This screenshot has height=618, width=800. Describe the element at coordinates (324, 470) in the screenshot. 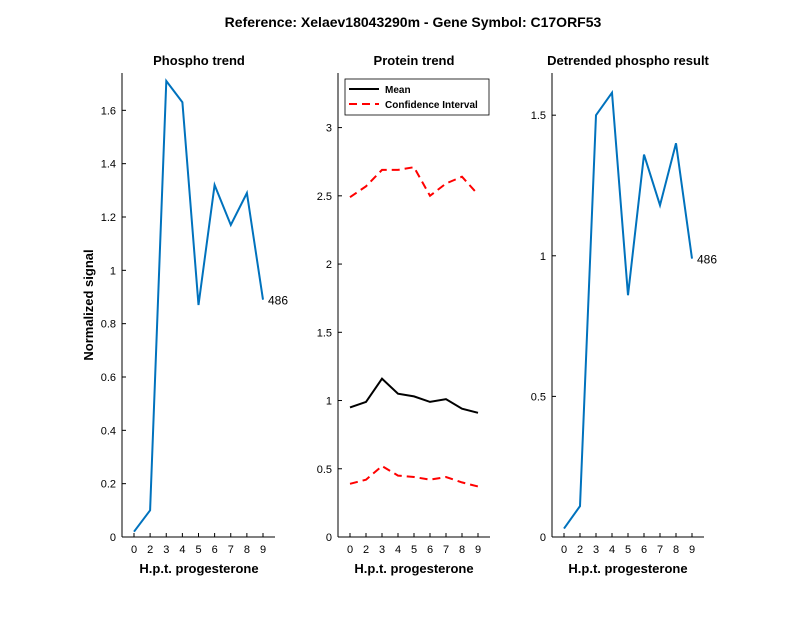

I see `protein-trend-y-tick-label: 0.5` at that location.